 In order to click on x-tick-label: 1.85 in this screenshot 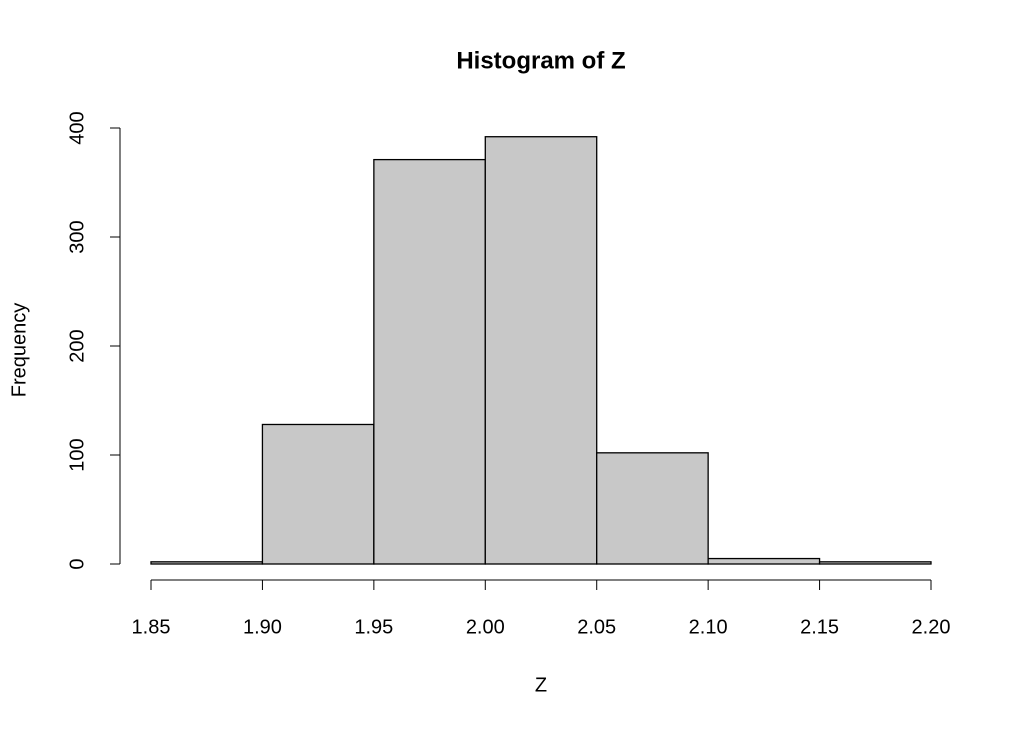, I will do `click(151, 627)`.